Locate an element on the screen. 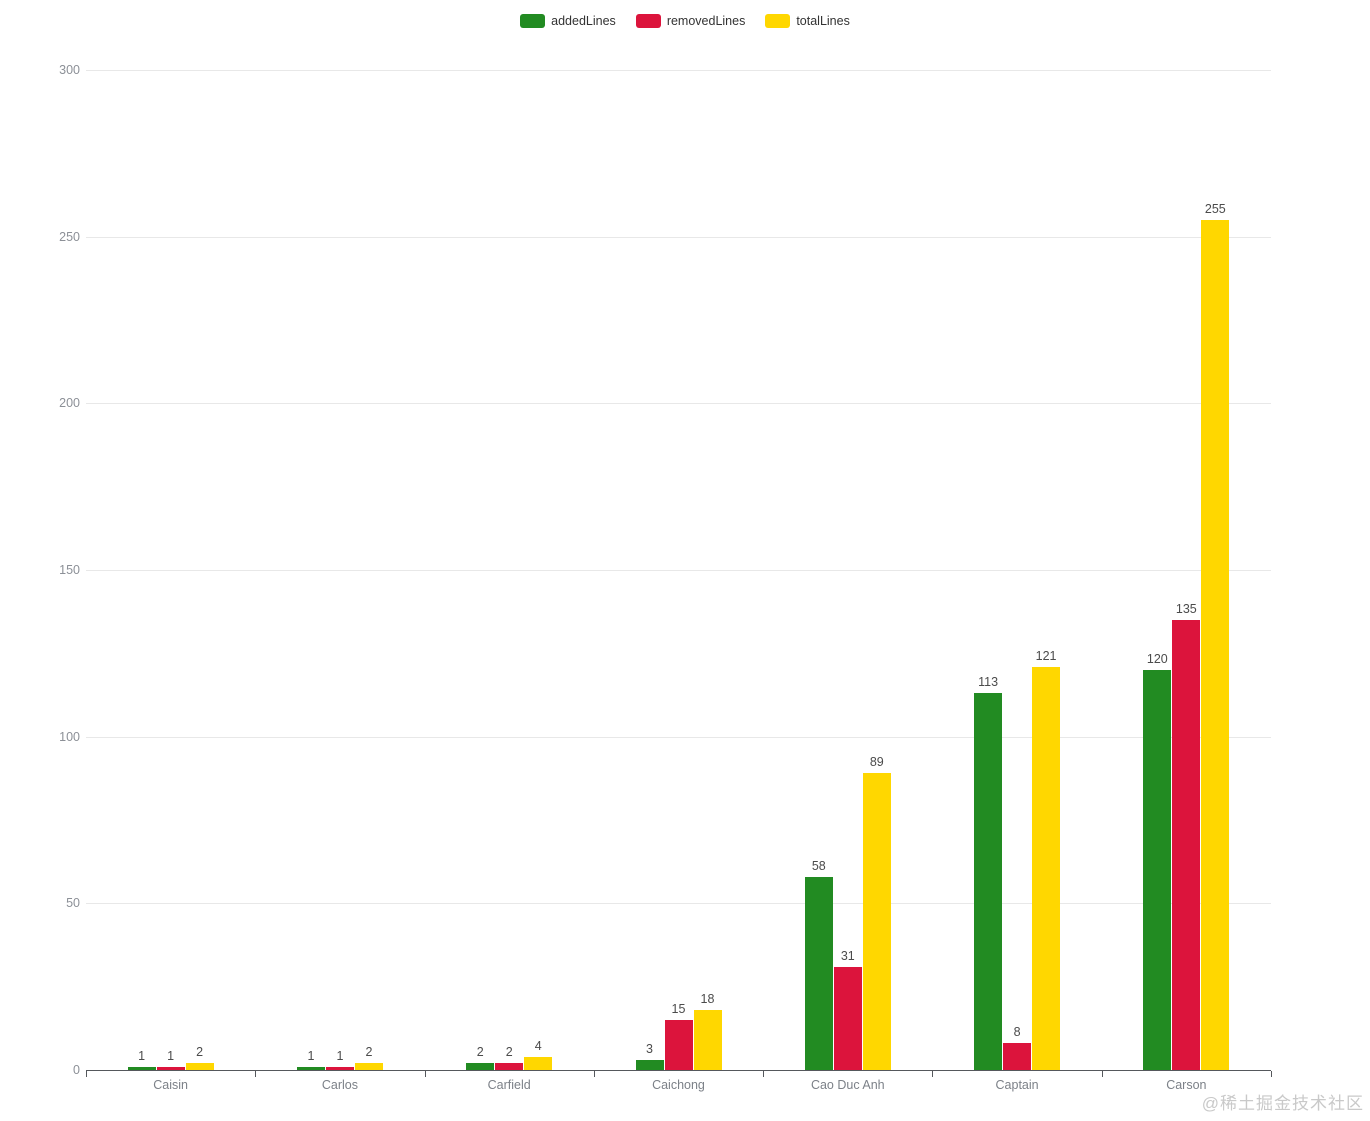 This screenshot has height=1121, width=1370. bar-value-label: 18 is located at coordinates (707, 999).